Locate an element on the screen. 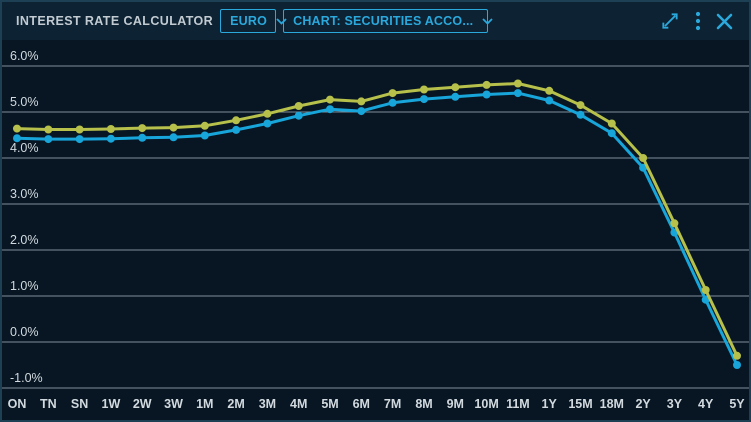  y-axis-tick-label: 1.0% is located at coordinates (24, 286).